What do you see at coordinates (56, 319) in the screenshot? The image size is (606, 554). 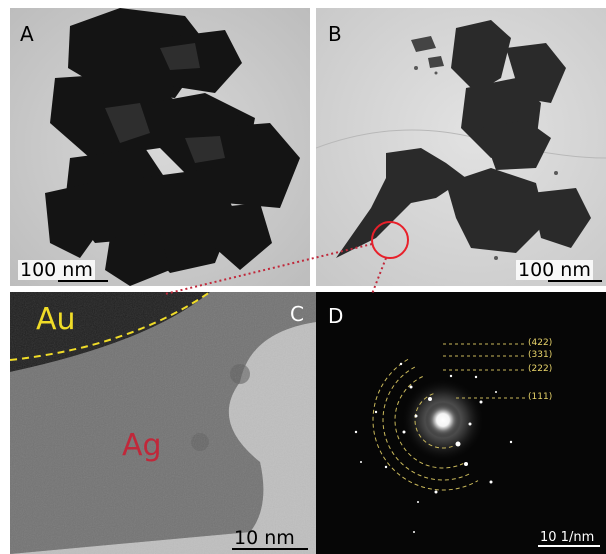 I see `au-region-label: Au` at bounding box center [56, 319].